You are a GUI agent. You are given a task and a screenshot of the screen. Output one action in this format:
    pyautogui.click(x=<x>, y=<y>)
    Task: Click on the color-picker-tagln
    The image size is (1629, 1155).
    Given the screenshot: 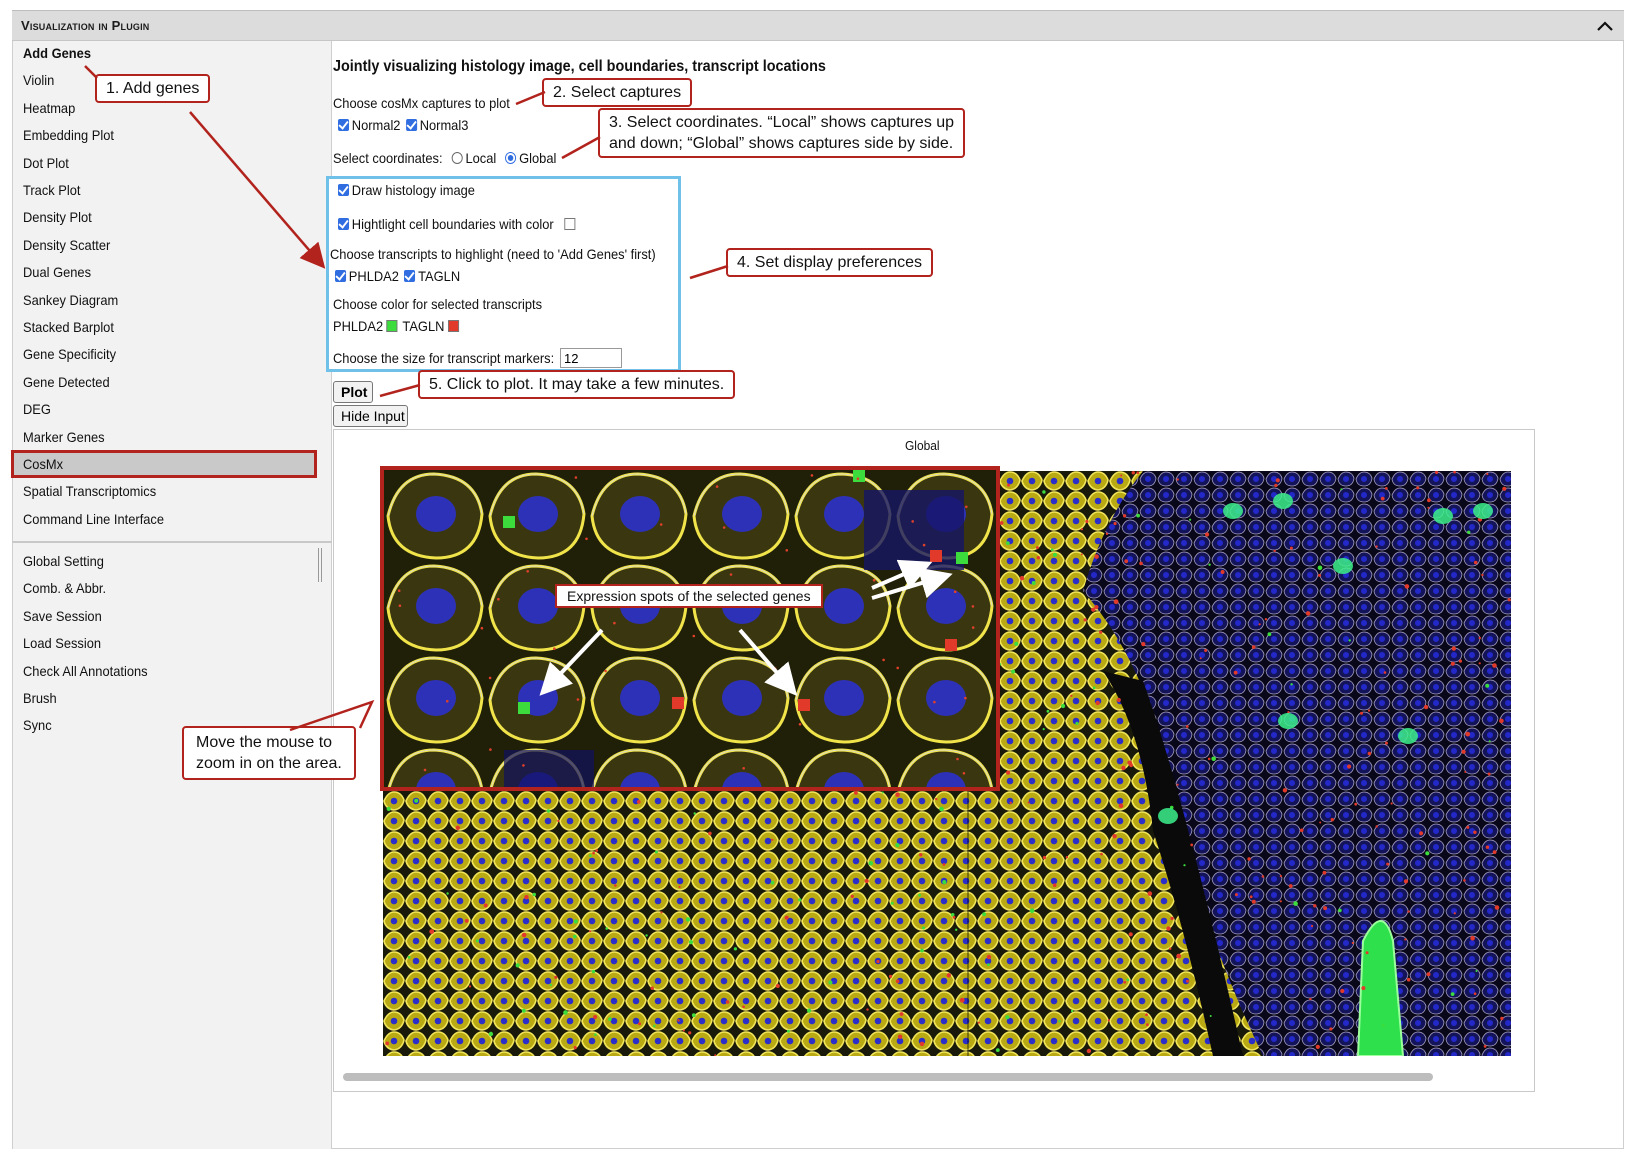 What is the action you would take?
    pyautogui.click(x=454, y=326)
    